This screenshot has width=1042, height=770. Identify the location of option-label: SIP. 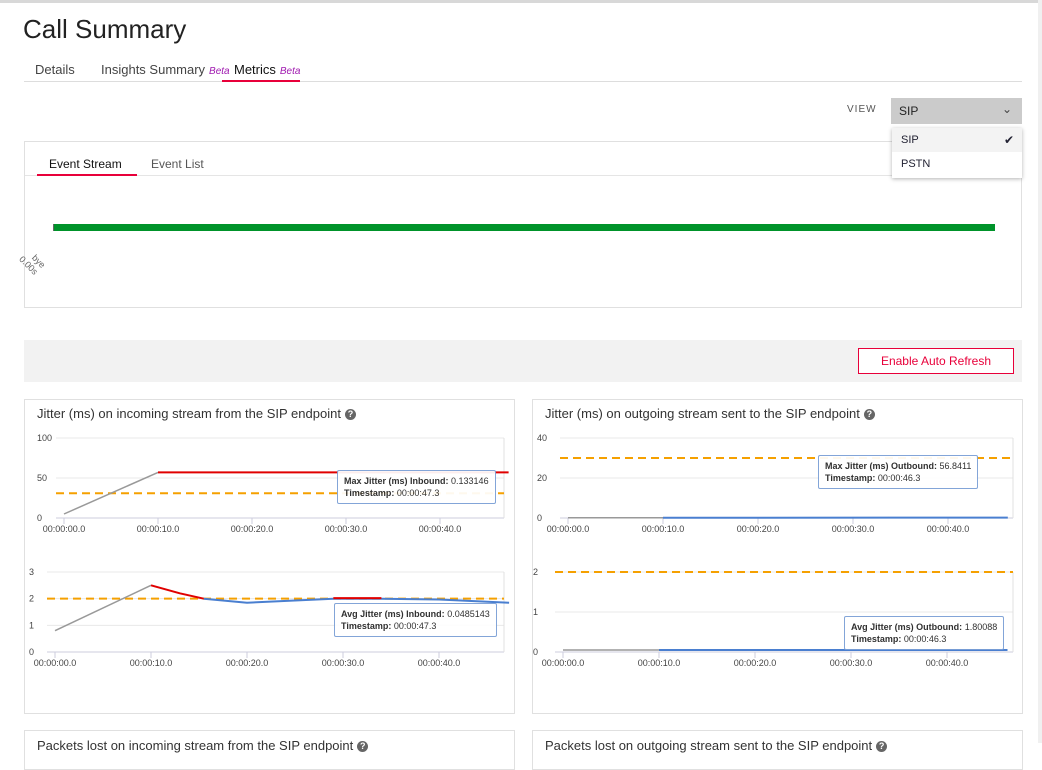
(910, 140).